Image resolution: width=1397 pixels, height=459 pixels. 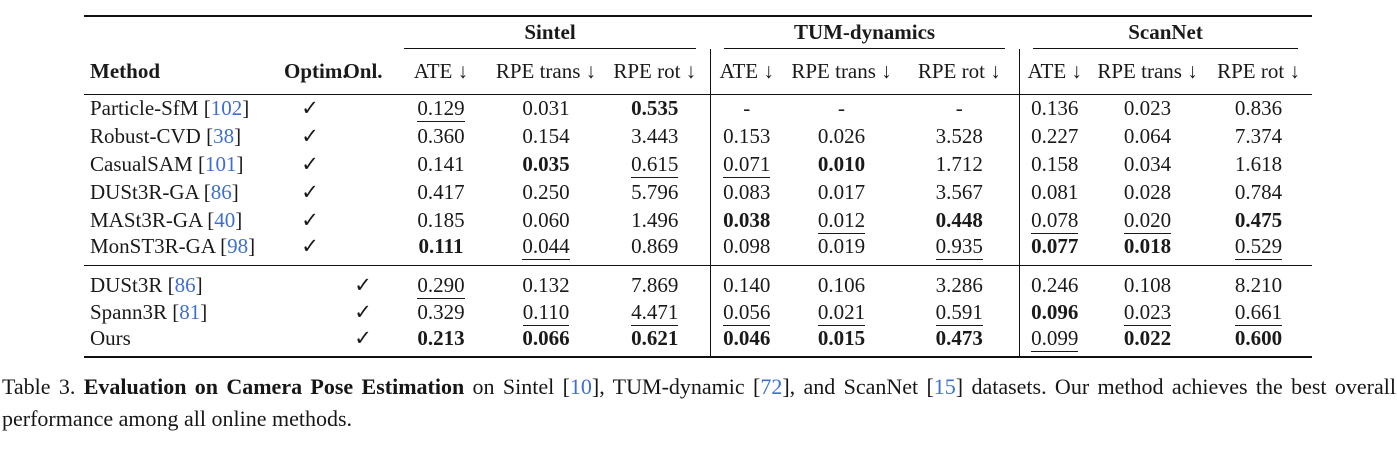 What do you see at coordinates (1258, 107) in the screenshot?
I see `metric-value: 0.836` at bounding box center [1258, 107].